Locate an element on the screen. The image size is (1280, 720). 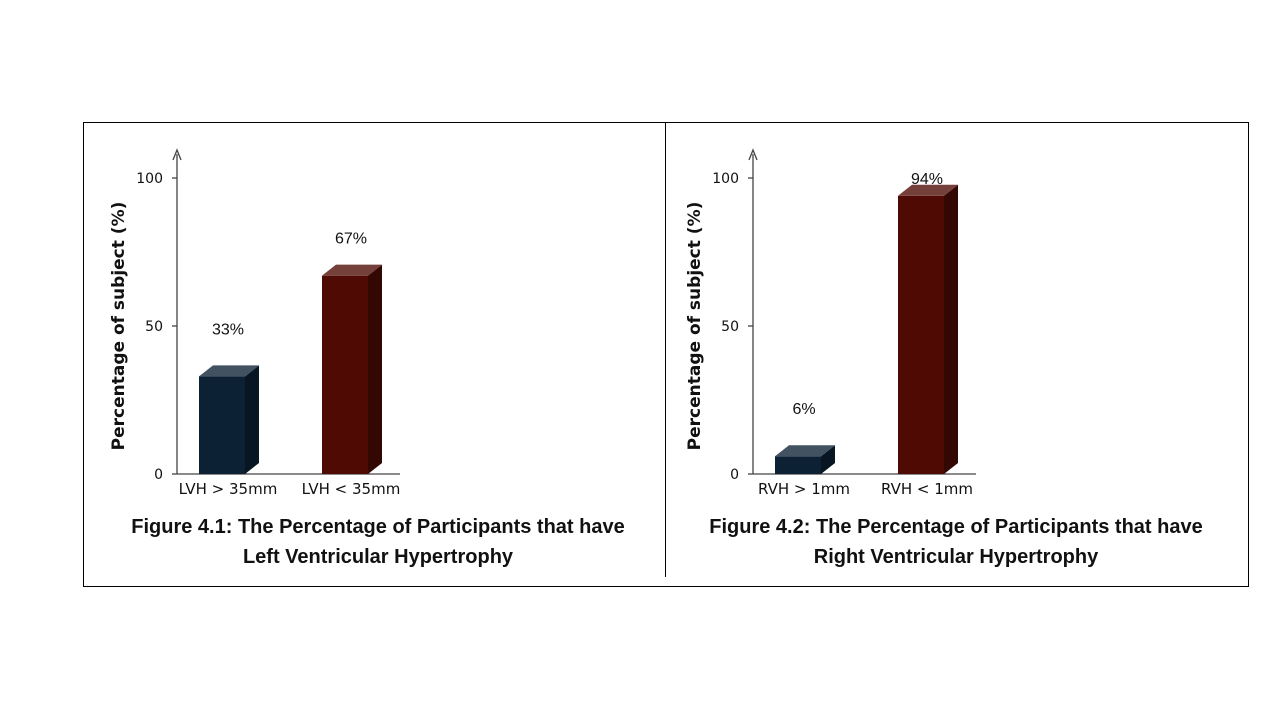
caption-line-2: Right Ventricular Hypertrophy is located at coordinates (956, 557).